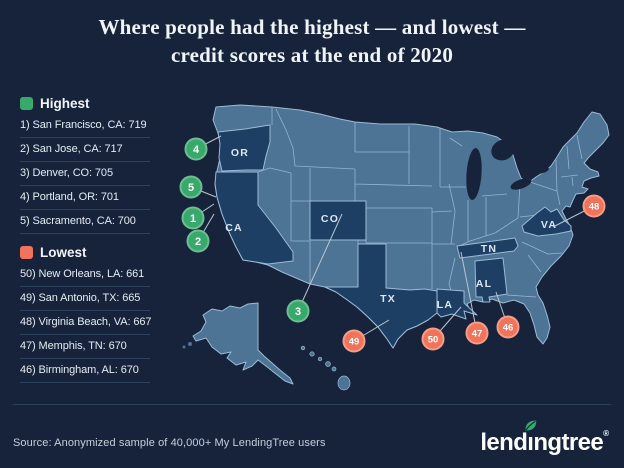 Image resolution: width=624 pixels, height=468 pixels. What do you see at coordinates (504, 442) in the screenshot?
I see `logo-text-pre: lend` at bounding box center [504, 442].